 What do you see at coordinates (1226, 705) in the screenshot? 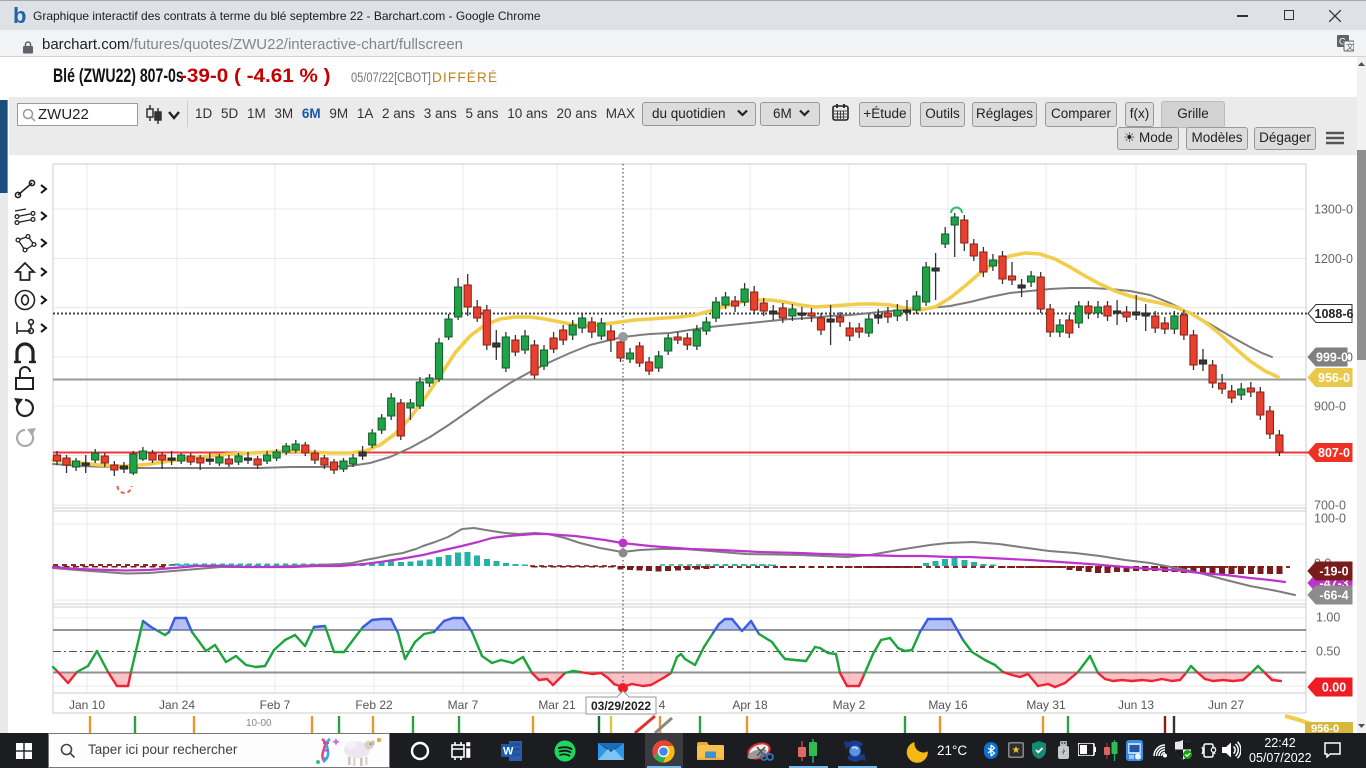
I see `svg-text: Jun 27` at bounding box center [1226, 705].